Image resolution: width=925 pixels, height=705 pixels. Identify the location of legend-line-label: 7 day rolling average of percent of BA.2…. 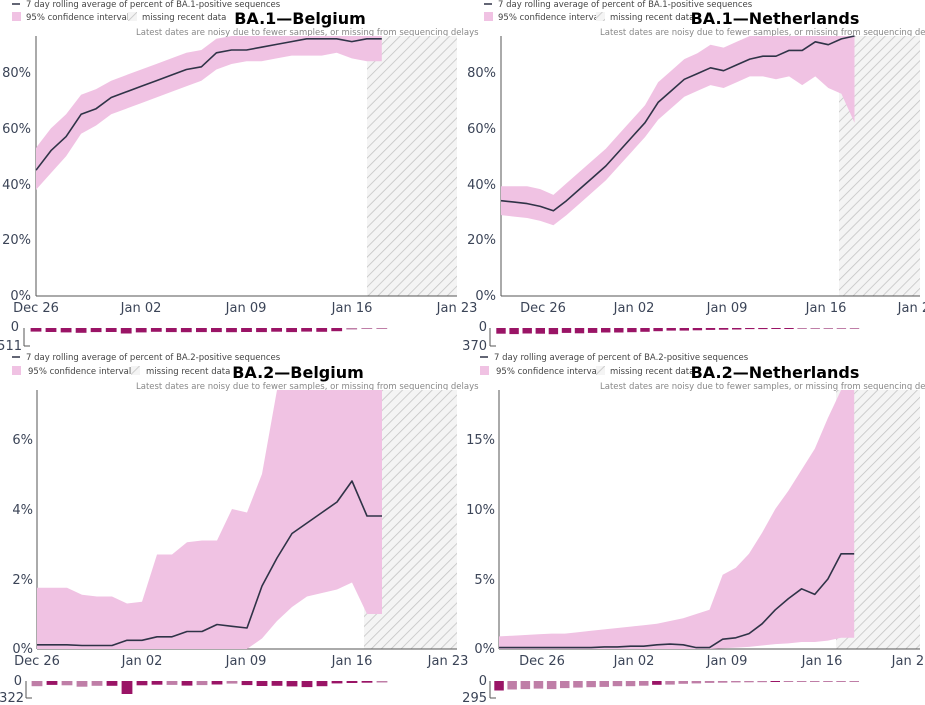
(621, 358).